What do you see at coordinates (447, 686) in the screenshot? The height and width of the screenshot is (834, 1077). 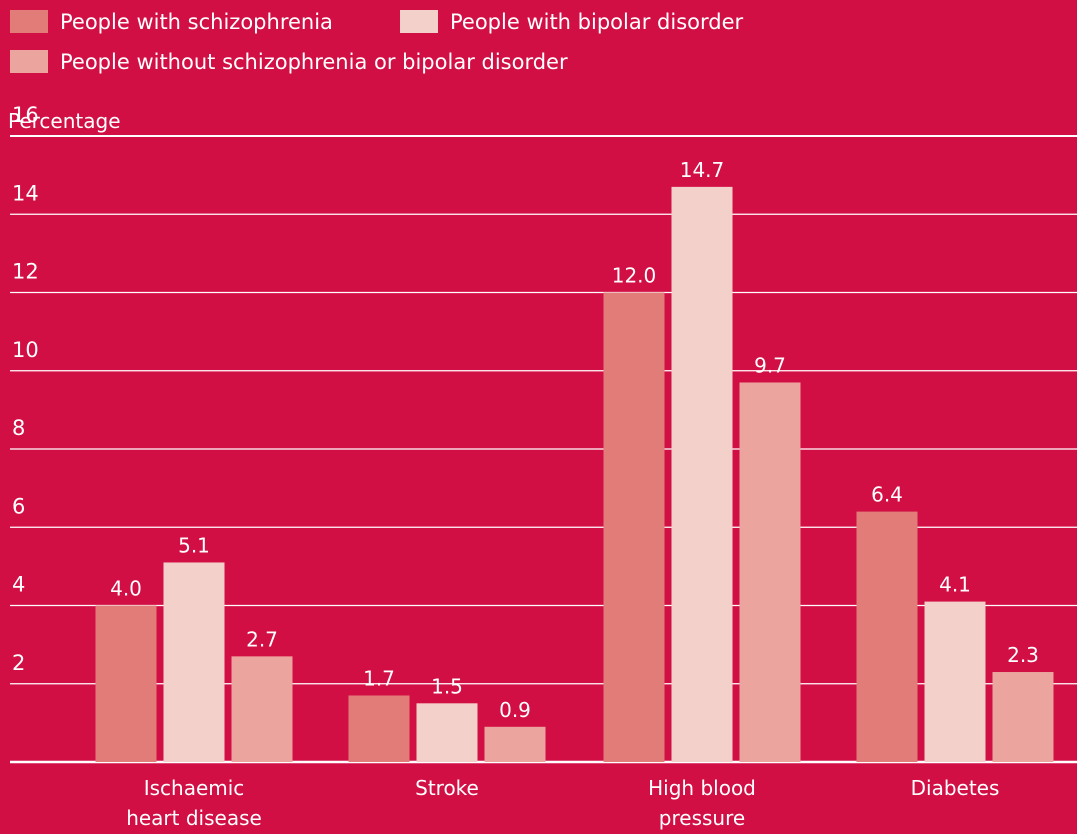 I see `bar-value-label: 1.5` at bounding box center [447, 686].